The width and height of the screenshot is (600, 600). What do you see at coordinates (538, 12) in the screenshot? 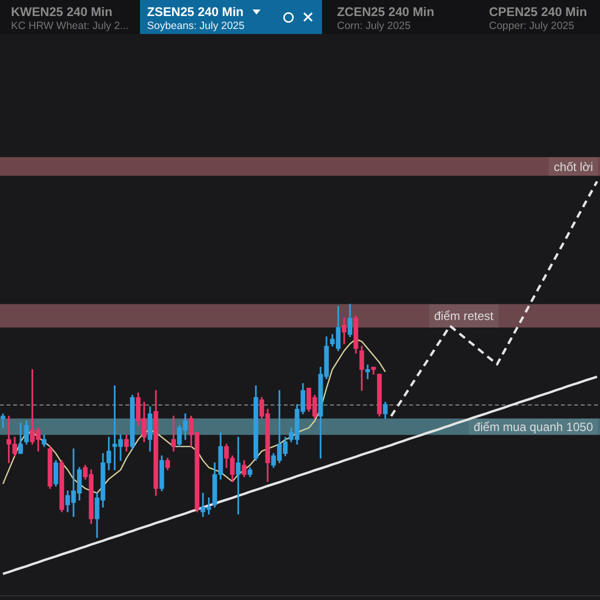
I see `text: CPEN25 240 Min` at bounding box center [538, 12].